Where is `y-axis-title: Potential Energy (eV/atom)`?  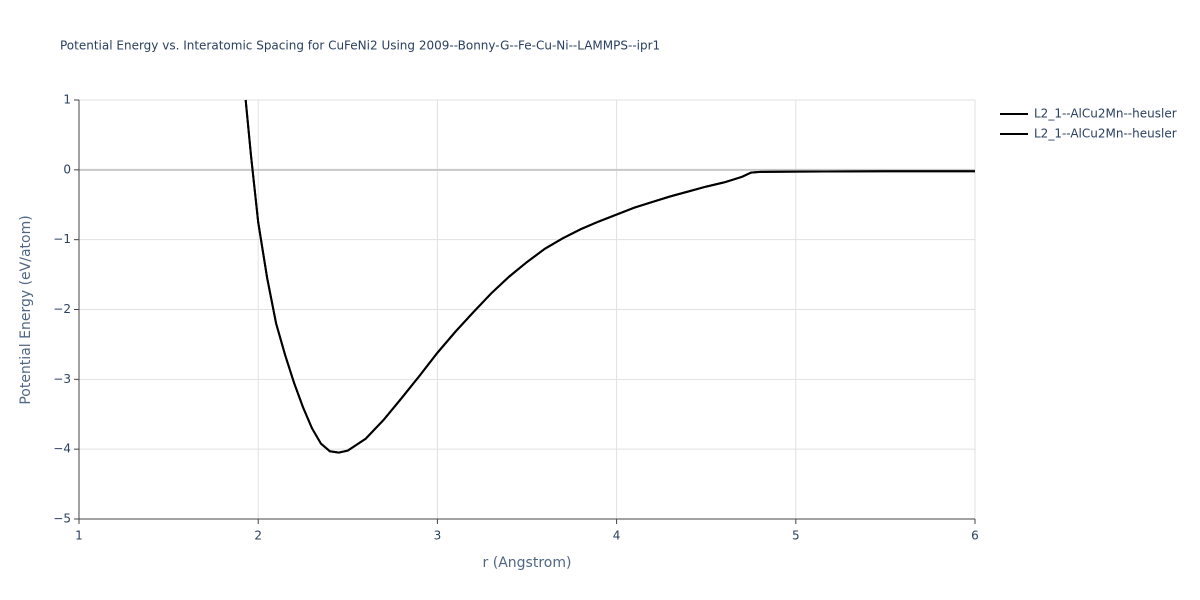
y-axis-title: Potential Energy (eV/atom) is located at coordinates (26, 309).